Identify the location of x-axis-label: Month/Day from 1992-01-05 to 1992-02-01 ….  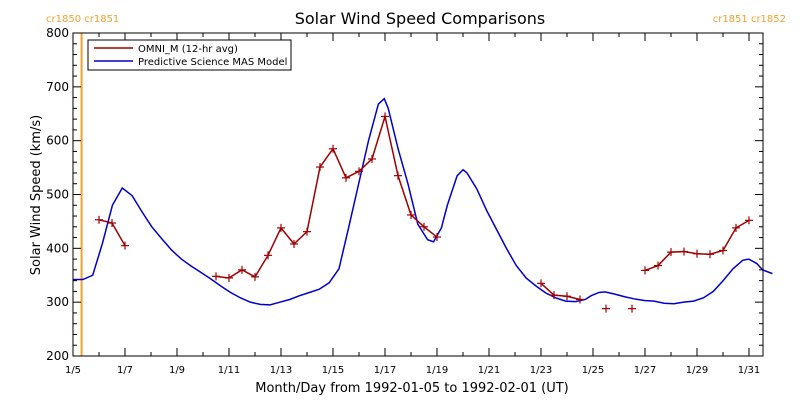
(411, 388).